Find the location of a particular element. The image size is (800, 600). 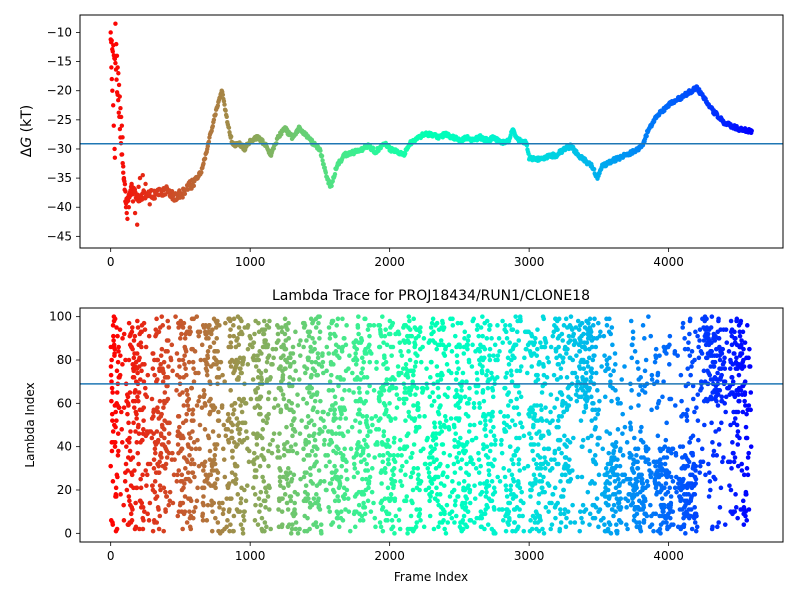

dg-point is located at coordinates (137, 224).